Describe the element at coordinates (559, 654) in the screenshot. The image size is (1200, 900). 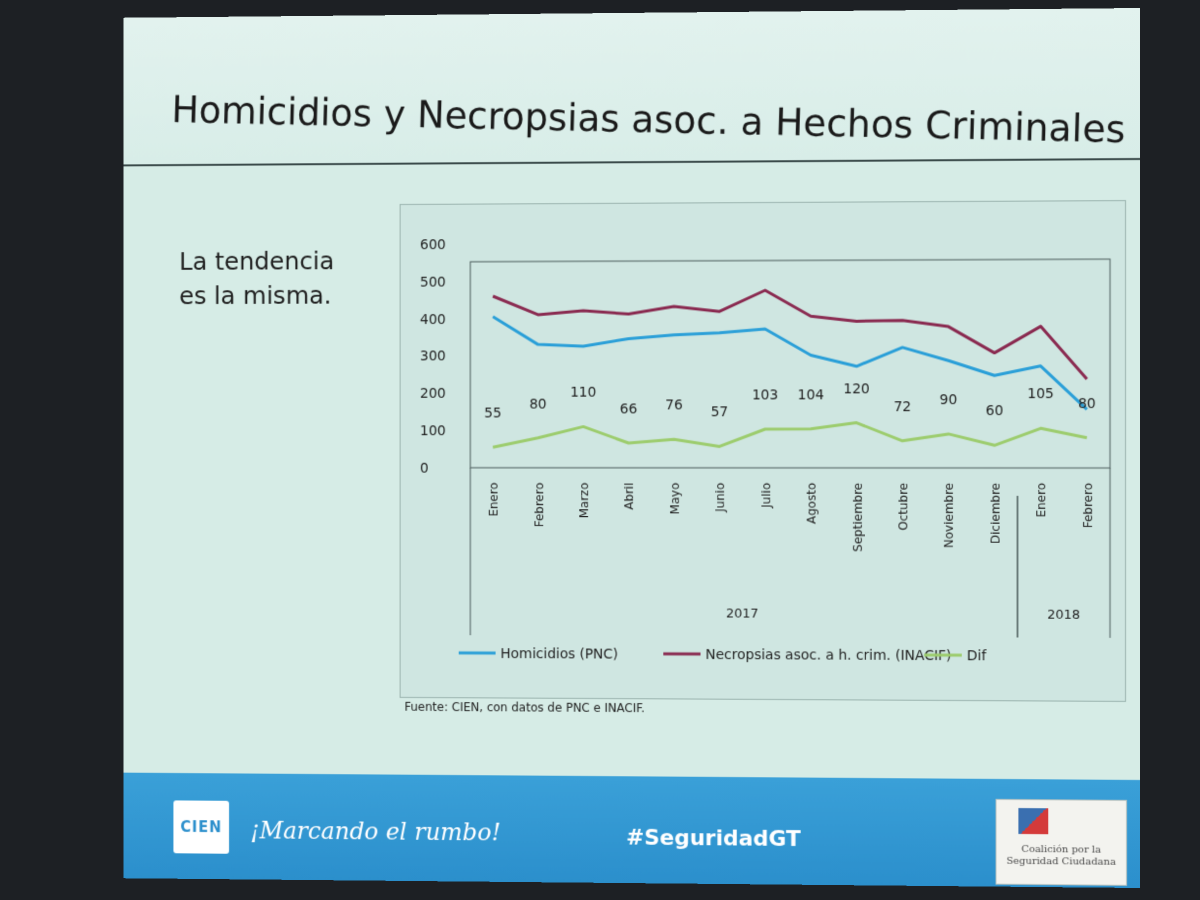
I see `legend-label: Homicidios (PNC)` at that location.